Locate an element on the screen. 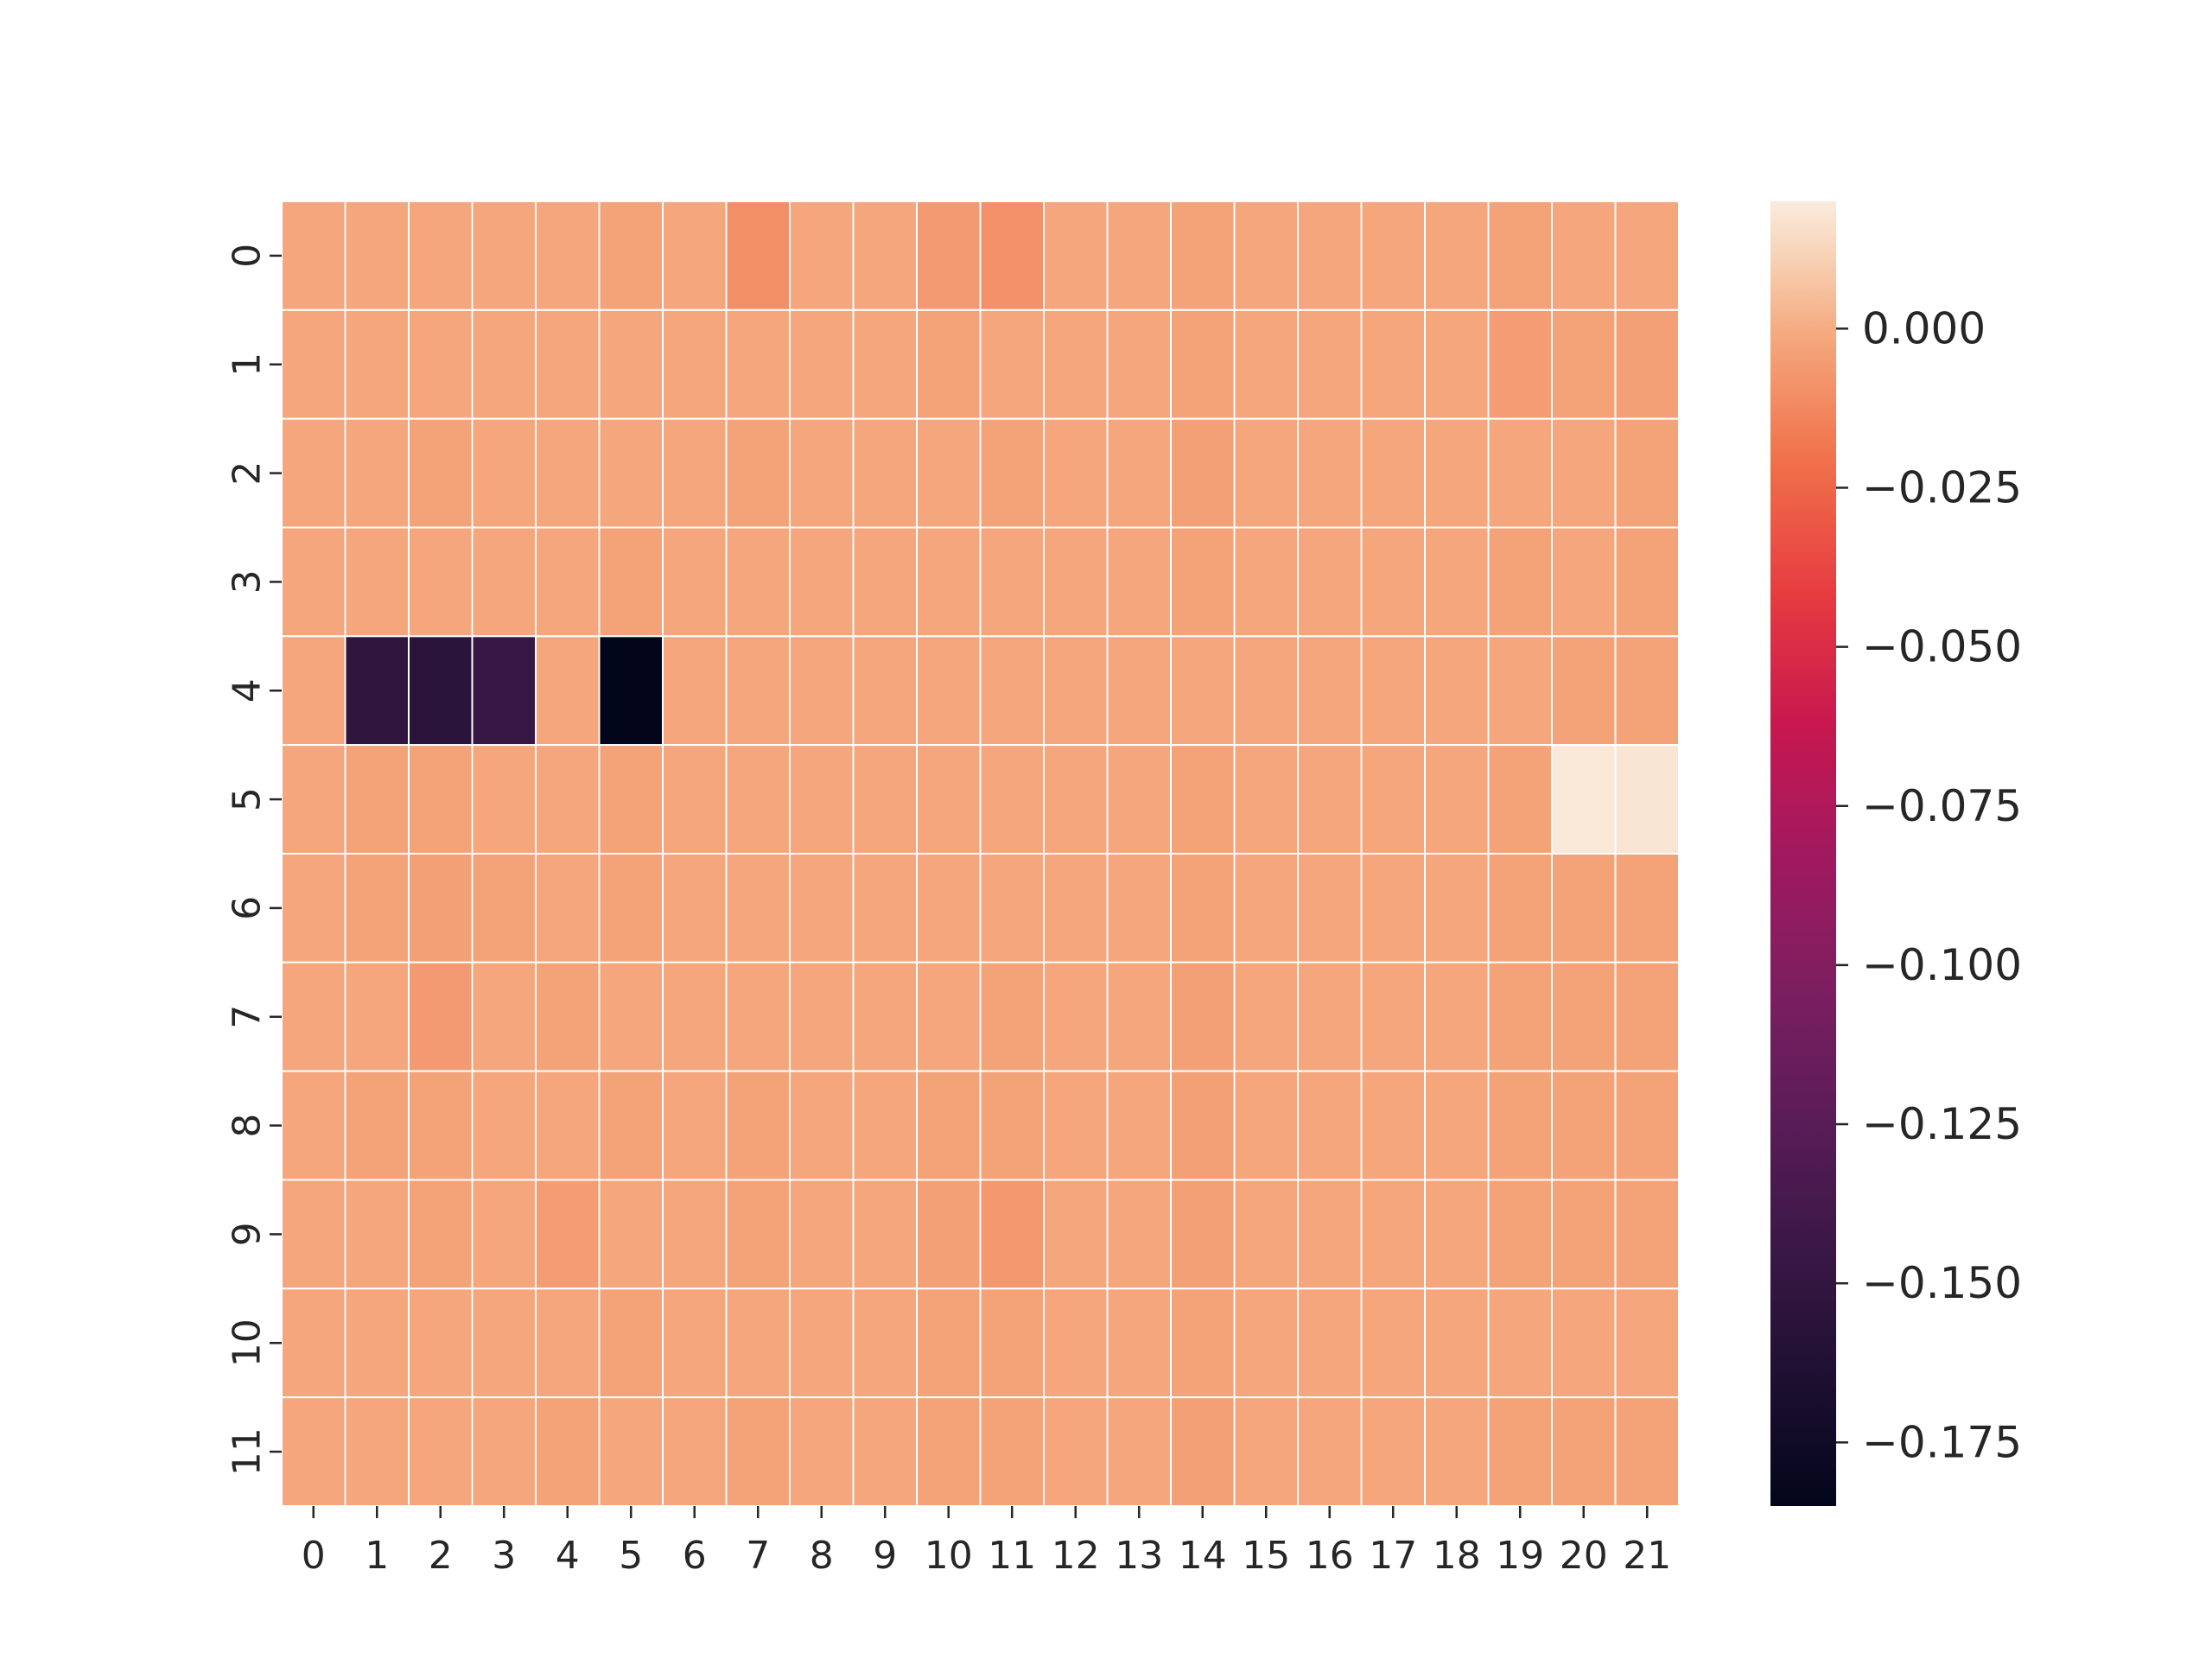 The height and width of the screenshot is (1659, 2212). heatmap-cell-r0-c19 is located at coordinates (1520, 255).